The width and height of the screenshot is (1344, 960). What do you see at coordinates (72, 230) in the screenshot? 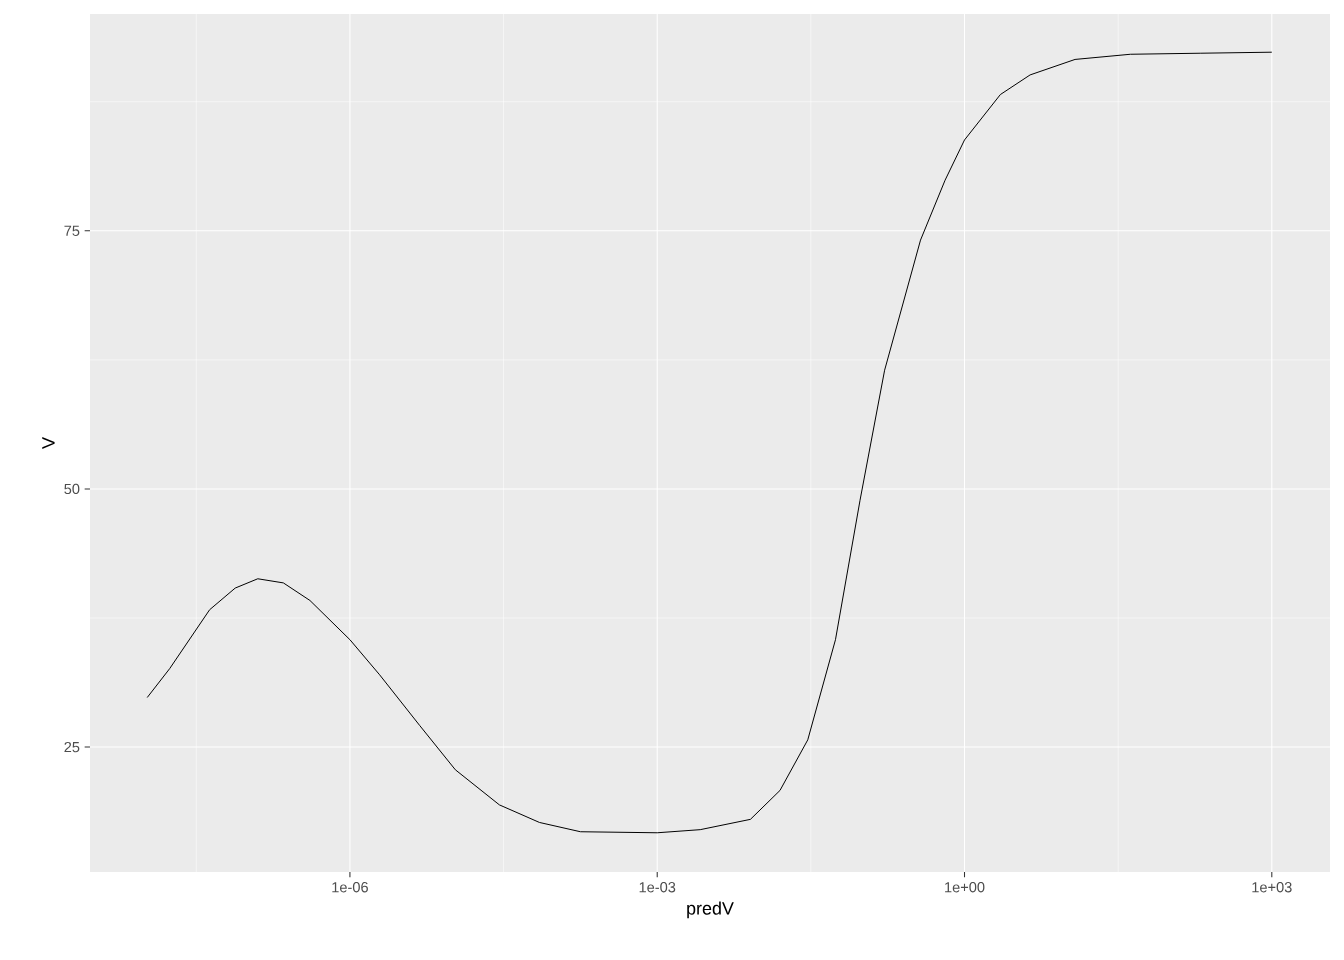
I see `y-tick-label: 75` at bounding box center [72, 230].